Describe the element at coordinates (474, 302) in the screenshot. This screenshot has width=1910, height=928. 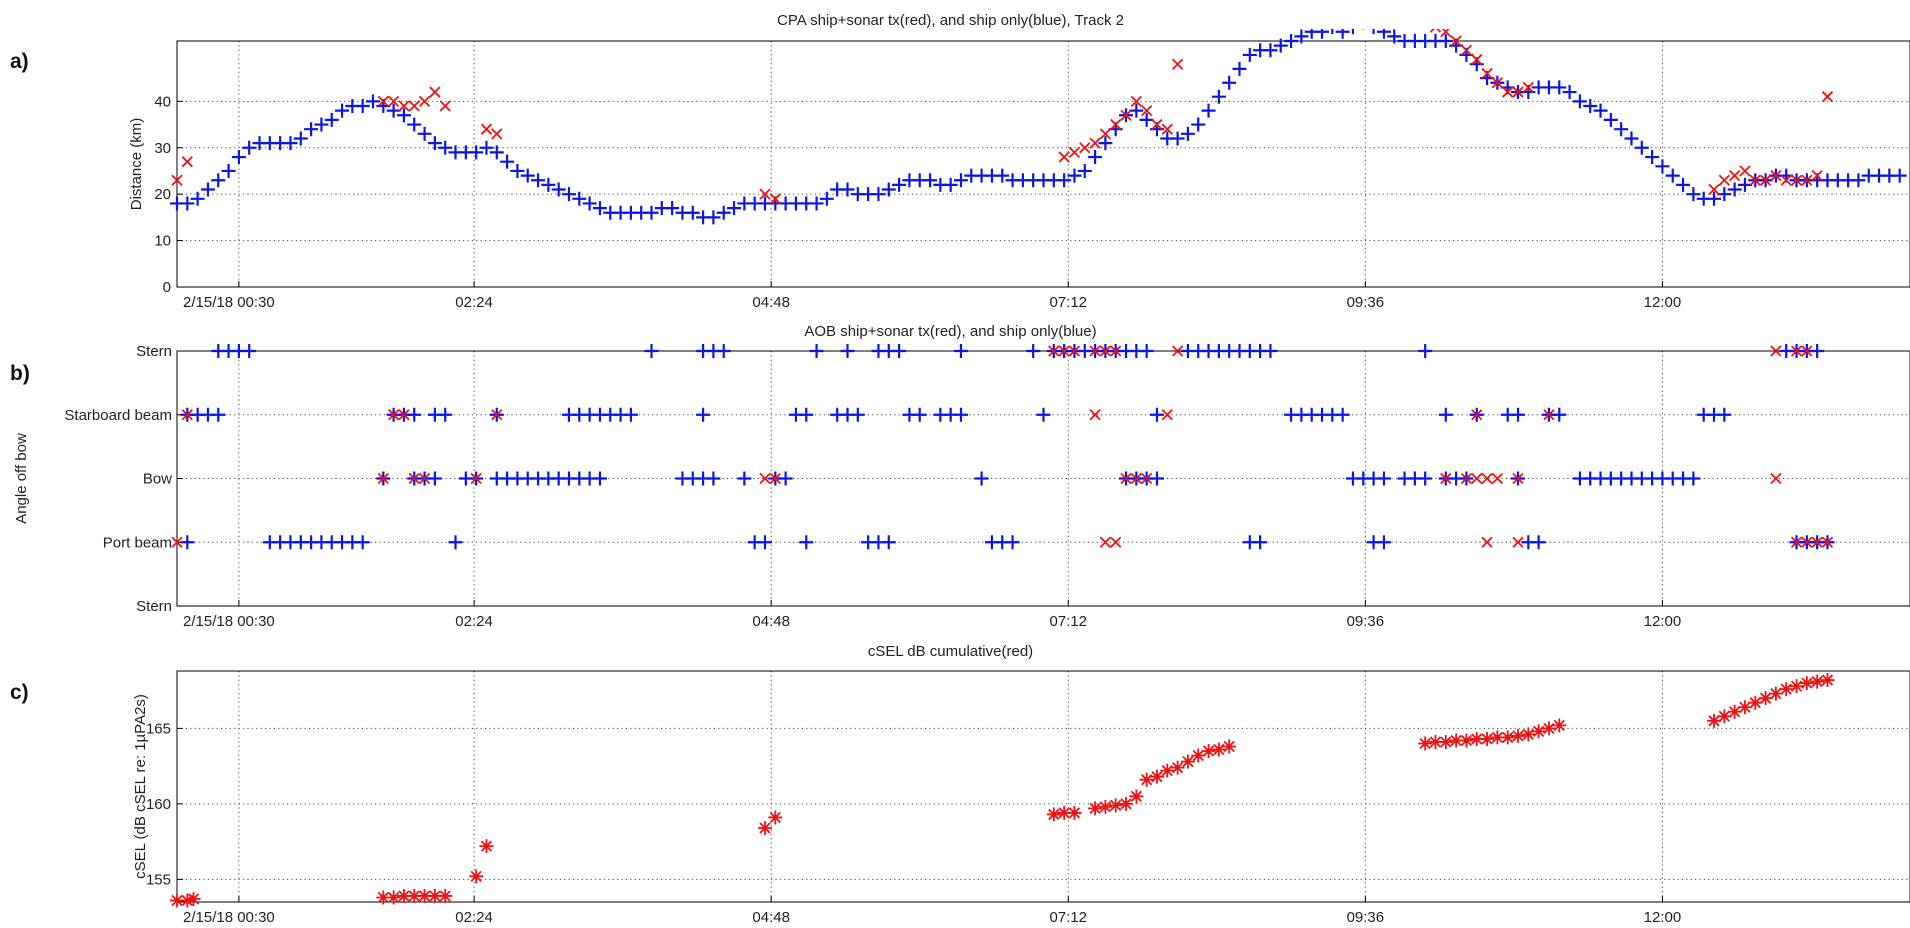
I see `x-tick-label: 02:24` at that location.